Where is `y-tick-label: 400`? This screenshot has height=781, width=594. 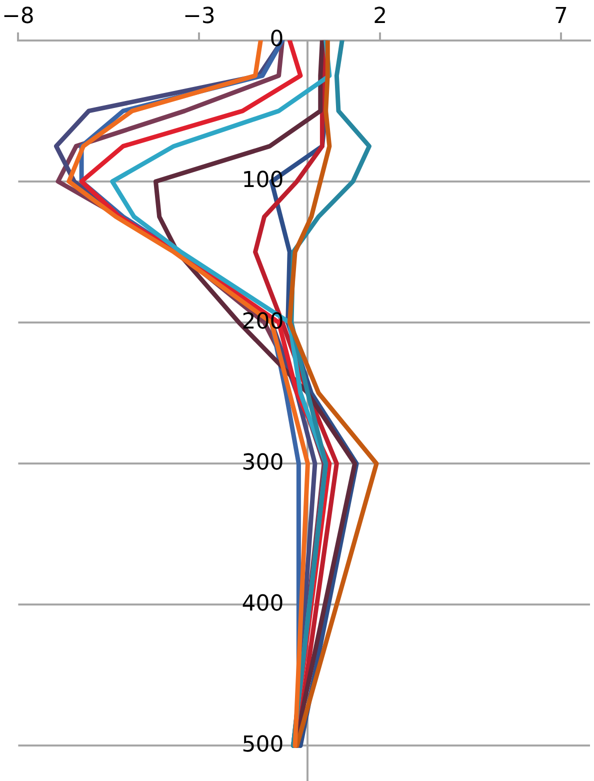 y-tick-label: 400 is located at coordinates (263, 603).